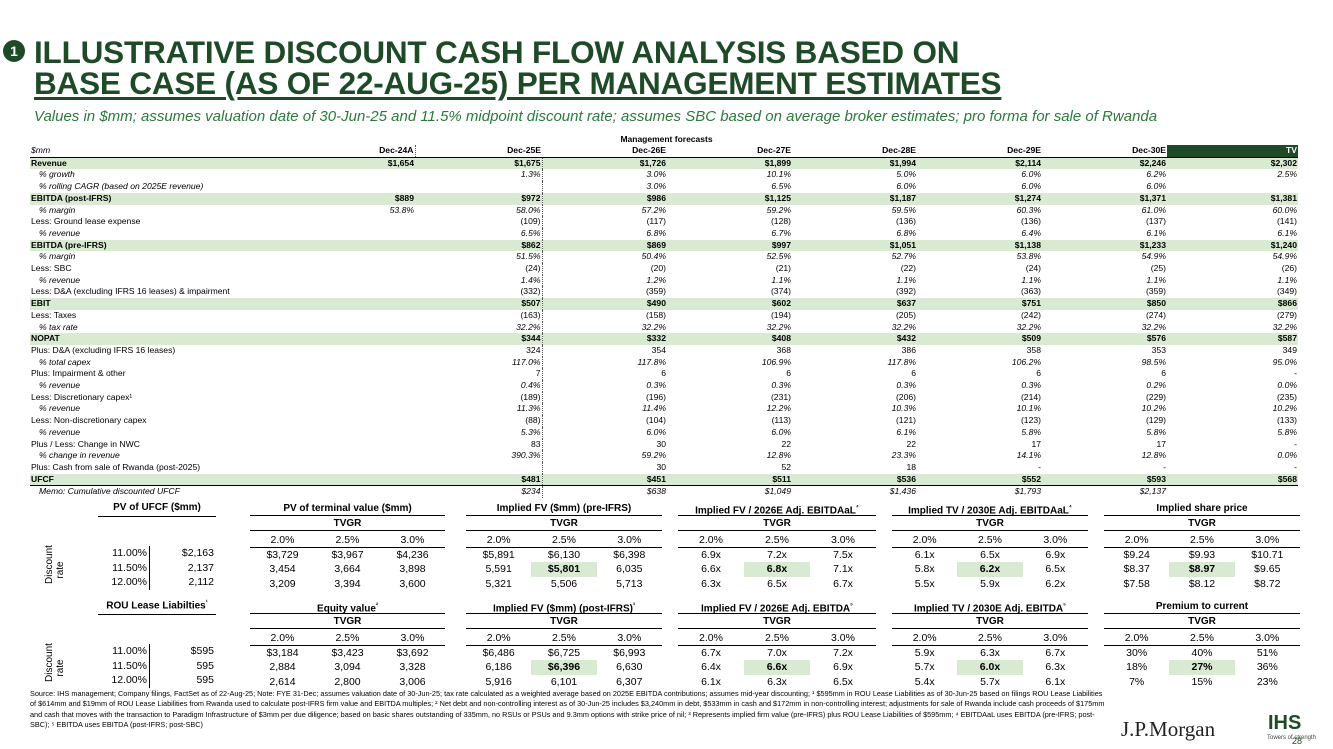 Image resolution: width=1333 pixels, height=749 pixels. I want to click on row-value: $1,274, so click(979, 198).